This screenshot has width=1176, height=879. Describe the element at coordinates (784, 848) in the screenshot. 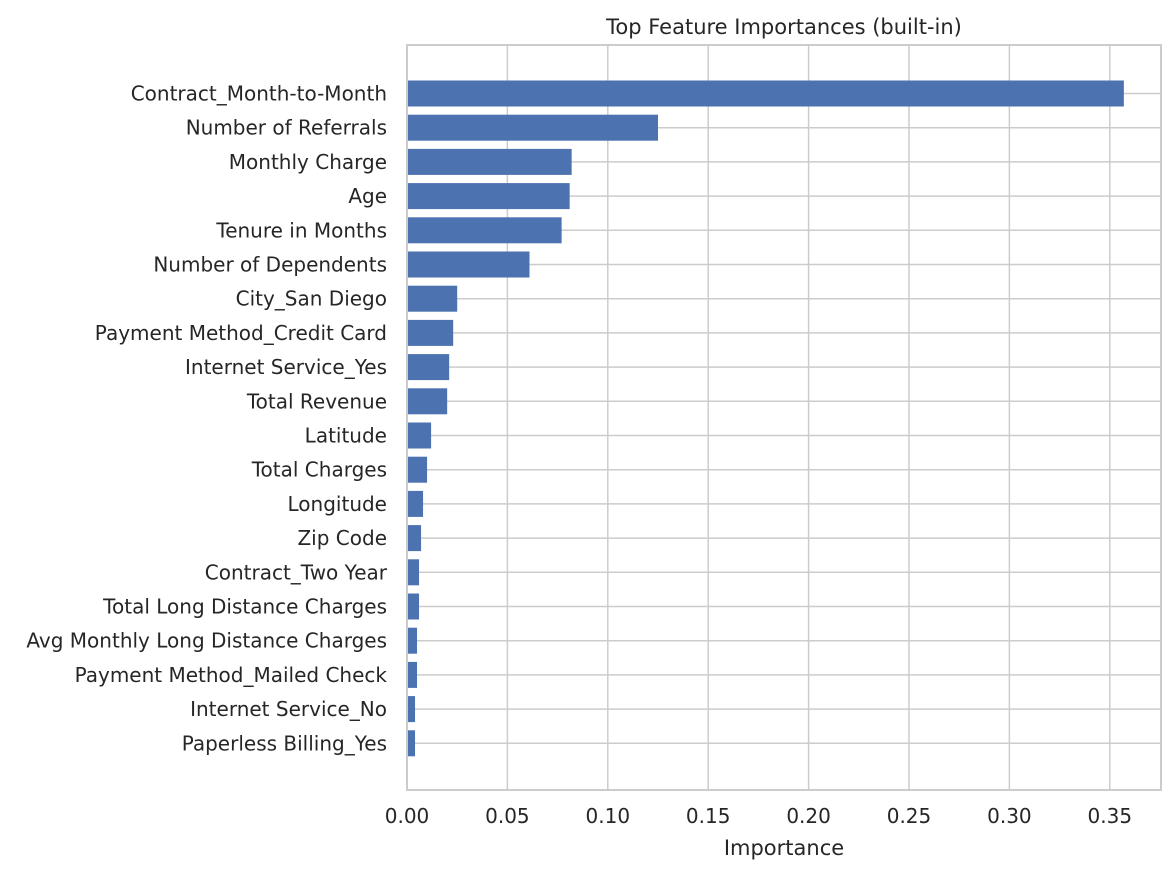

I see `x-axis-label: Importance` at that location.